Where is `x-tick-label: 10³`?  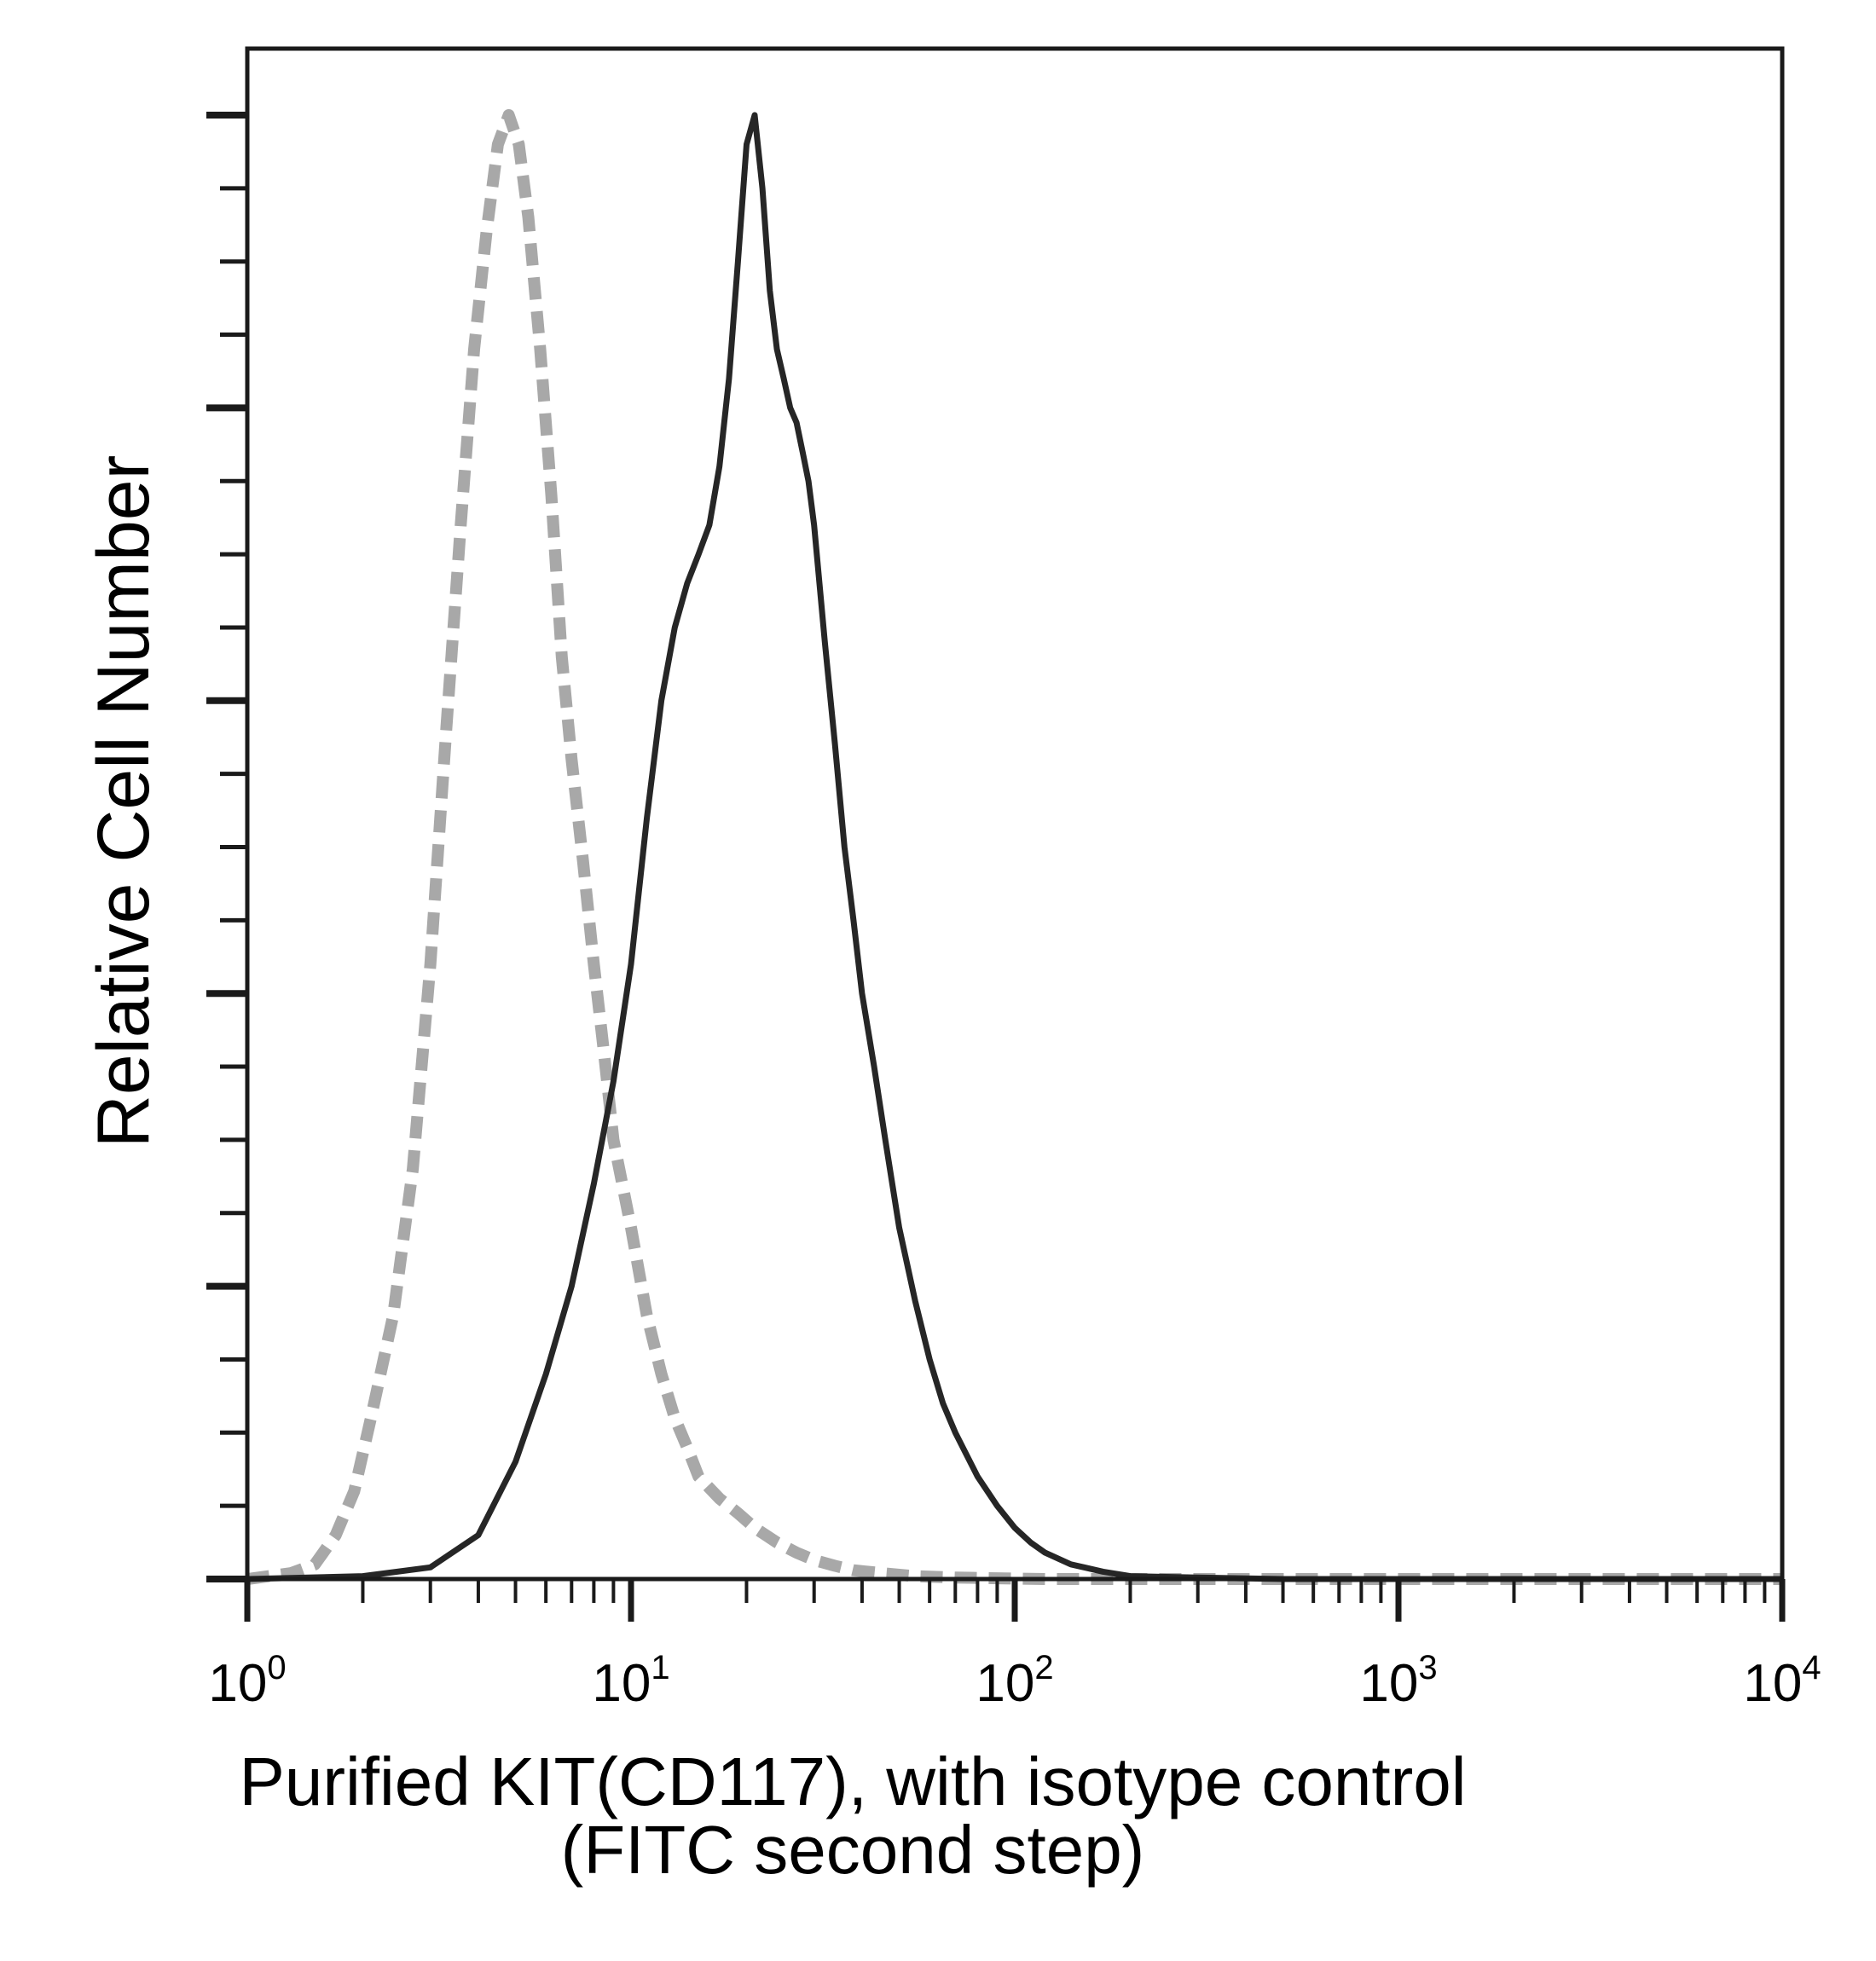
x-tick-label: 10³ is located at coordinates (1398, 1681).